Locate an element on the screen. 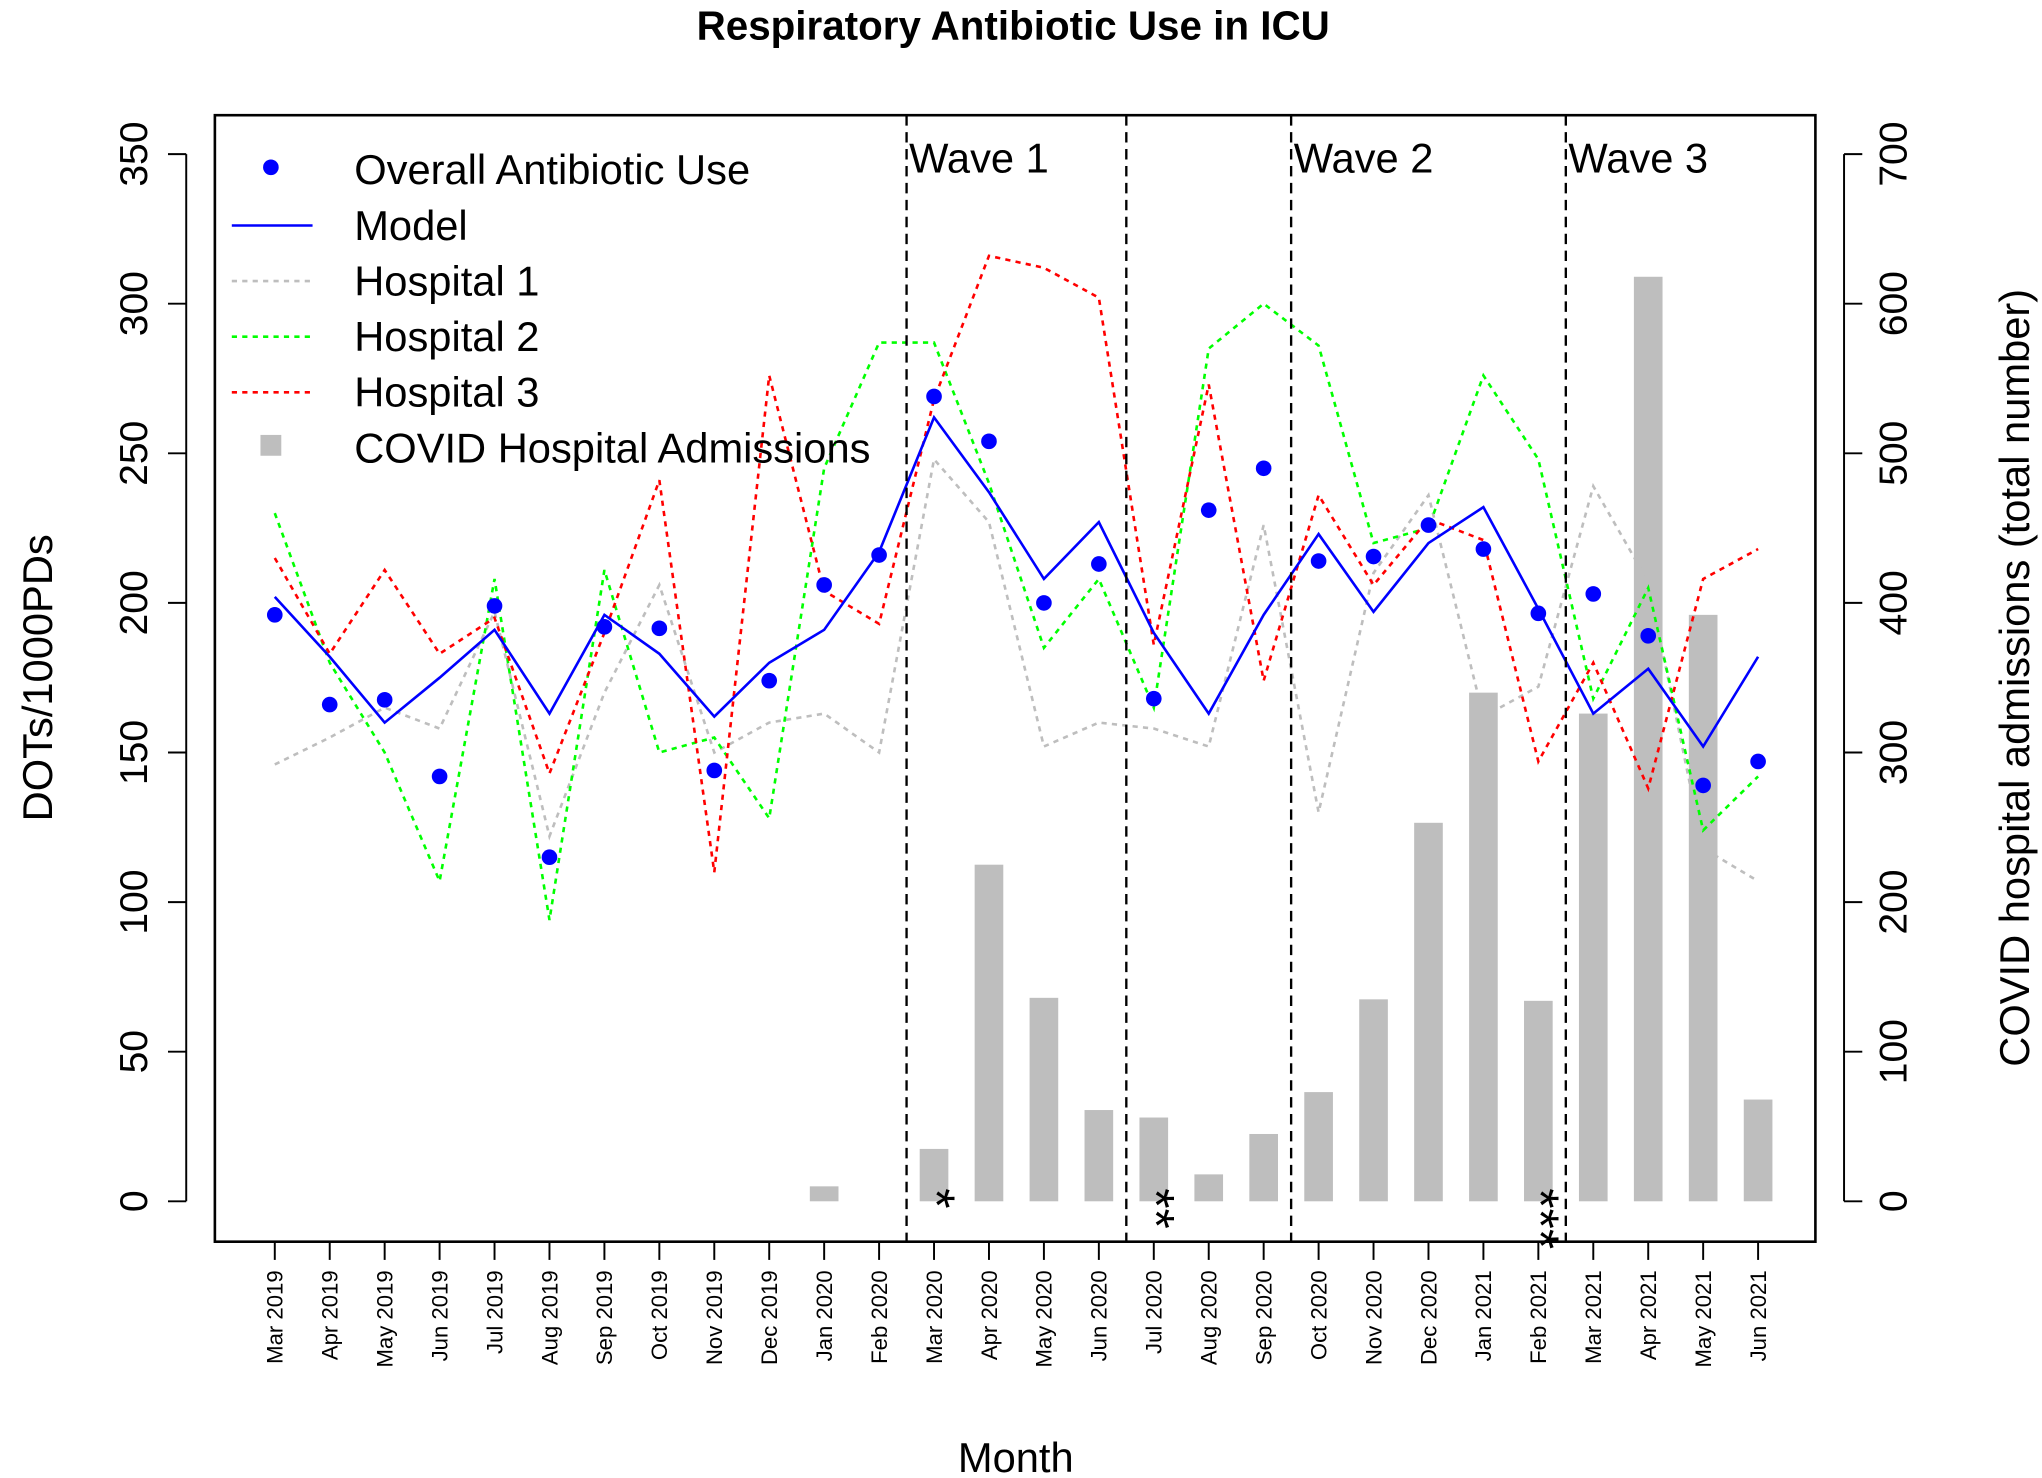  y2-tick-label: 600 is located at coordinates (1894, 303).